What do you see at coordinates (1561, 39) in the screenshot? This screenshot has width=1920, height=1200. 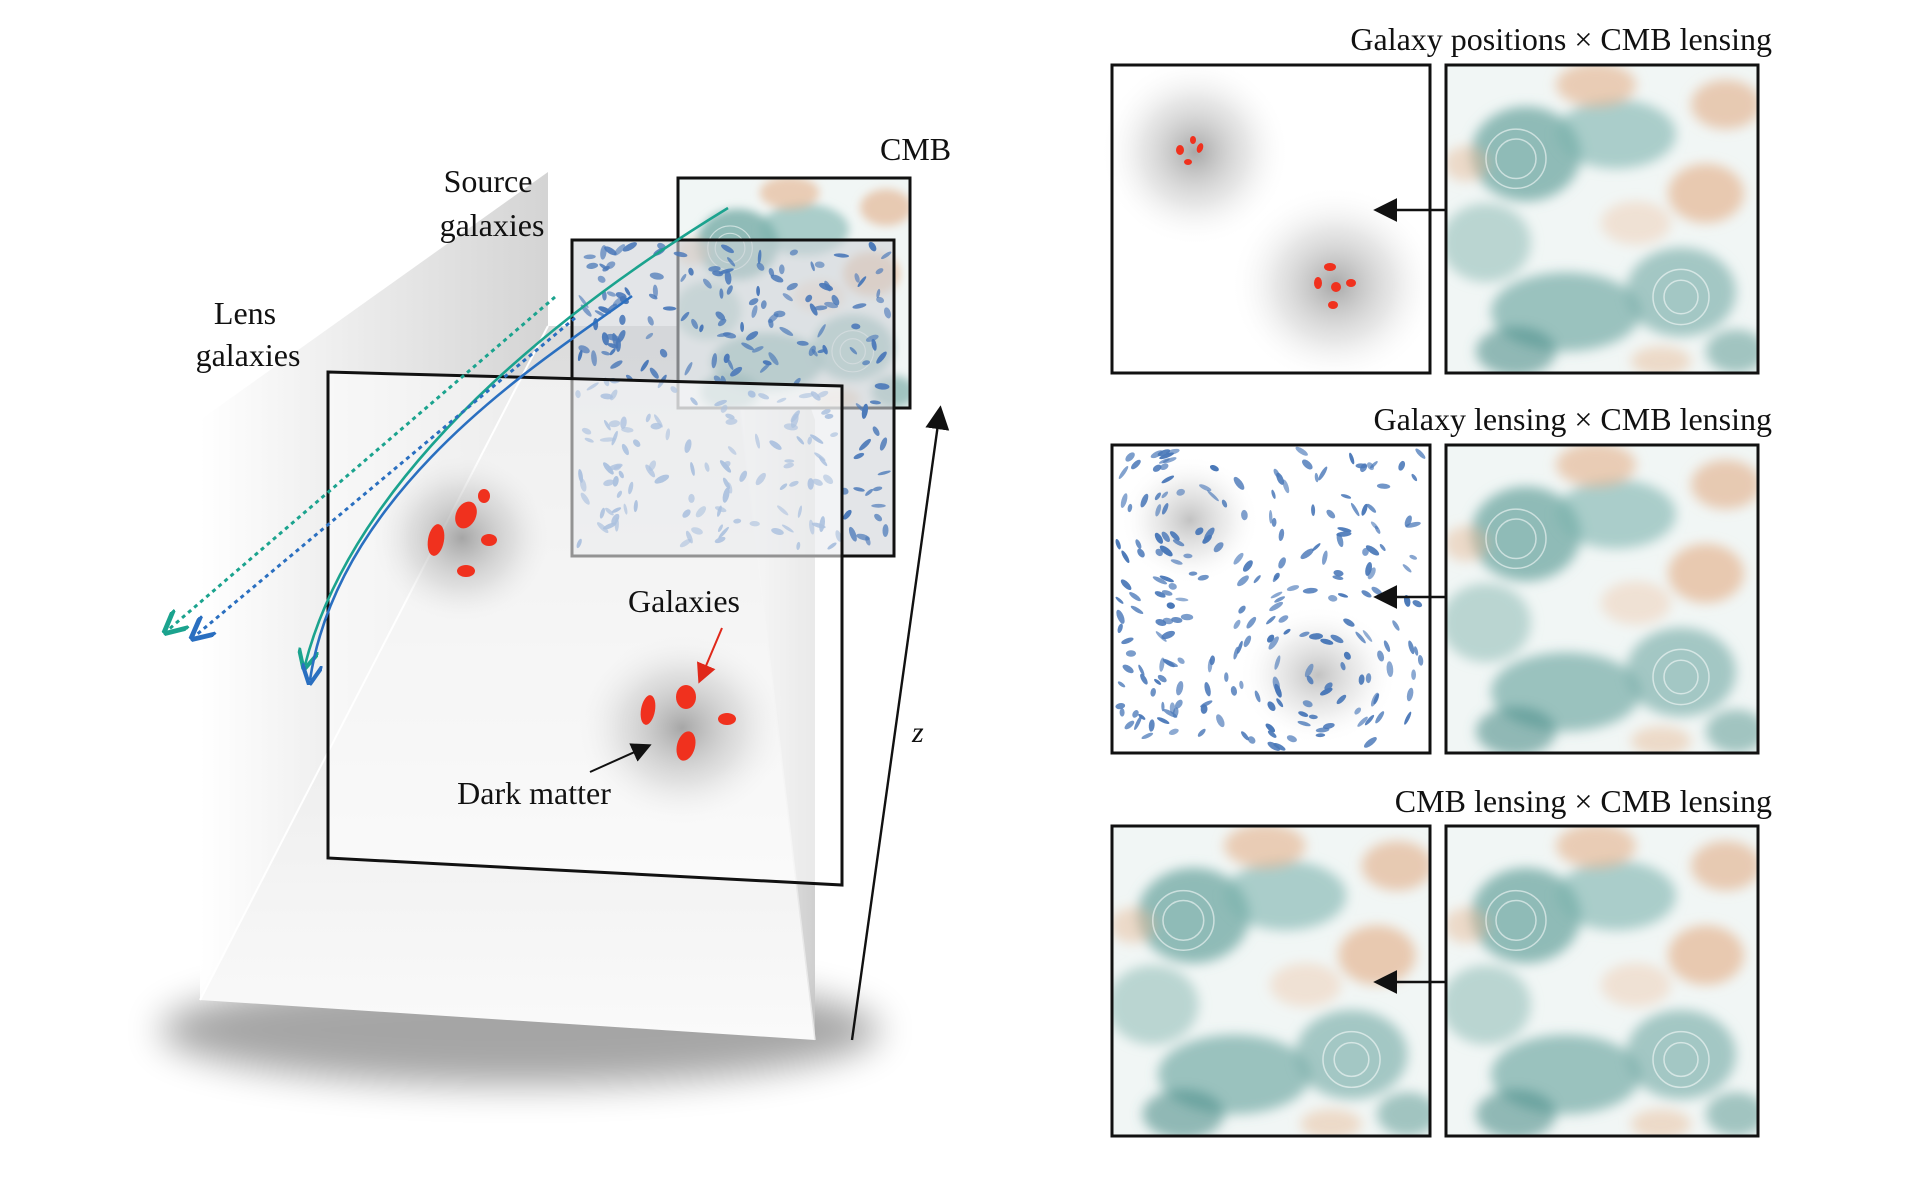 I see `panel-1-title: Galaxy positions × CMB lensing` at bounding box center [1561, 39].